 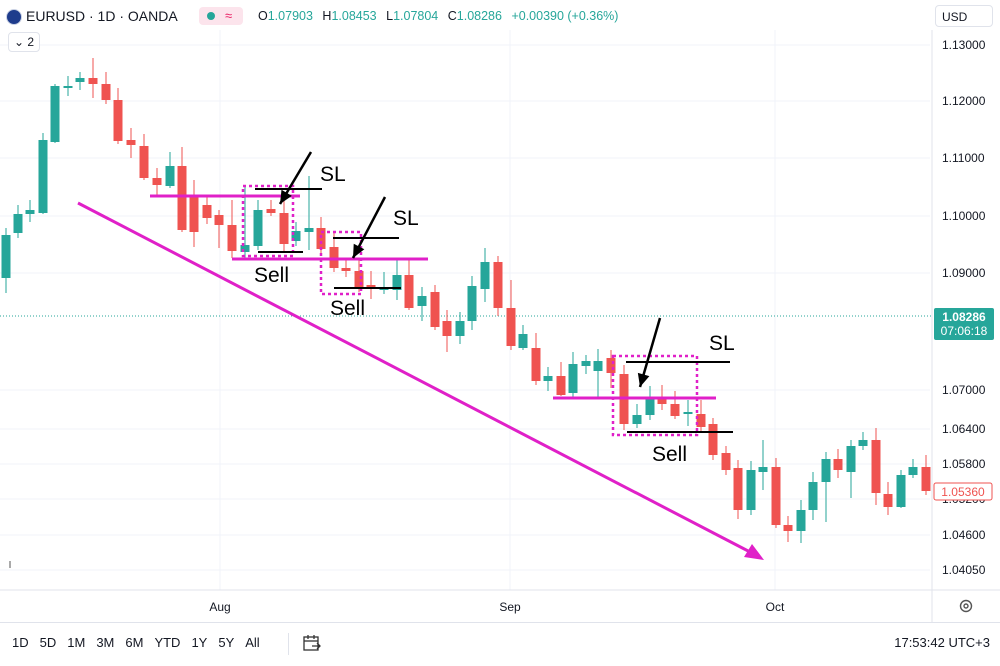 What do you see at coordinates (964, 464) in the screenshot?
I see `price-tick-label: 1.05800` at bounding box center [964, 464].